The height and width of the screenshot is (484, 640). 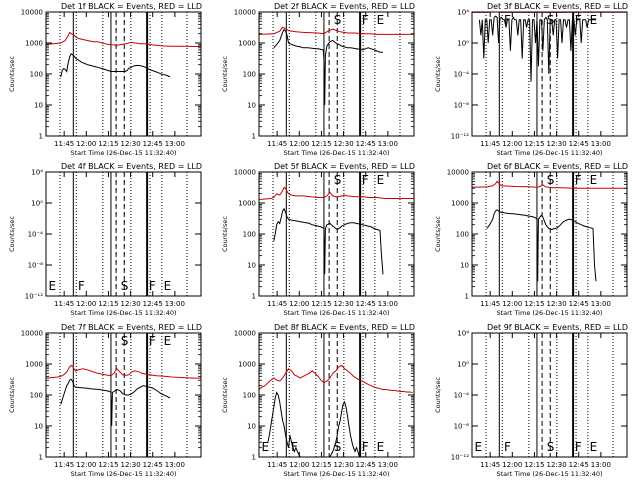 What do you see at coordinates (463, 334) in the screenshot?
I see `y-tick-label: 10⁴` at bounding box center [463, 334].